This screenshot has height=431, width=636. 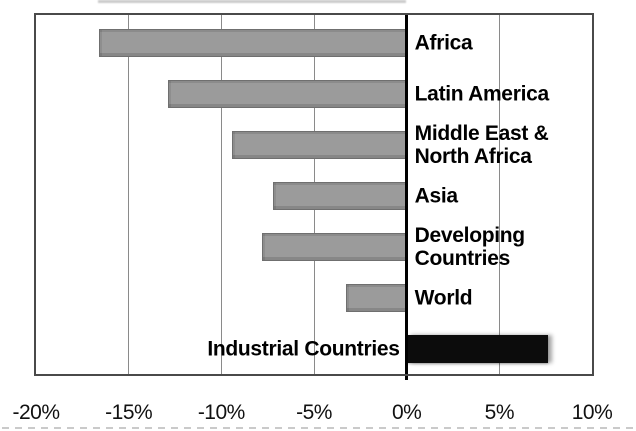 I want to click on bar-asia, so click(x=340, y=196).